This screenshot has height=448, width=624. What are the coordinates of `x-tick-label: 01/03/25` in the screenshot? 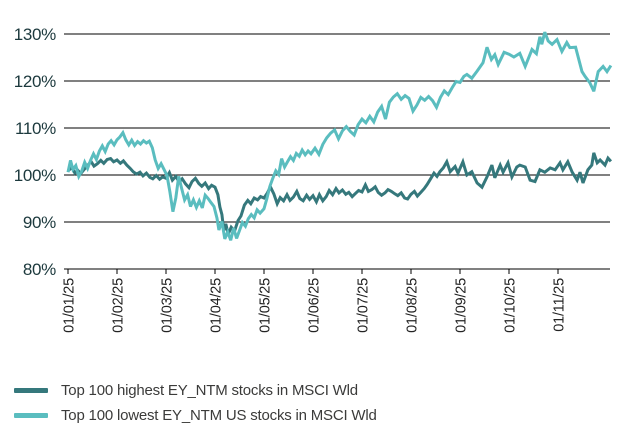 It's located at (168, 305).